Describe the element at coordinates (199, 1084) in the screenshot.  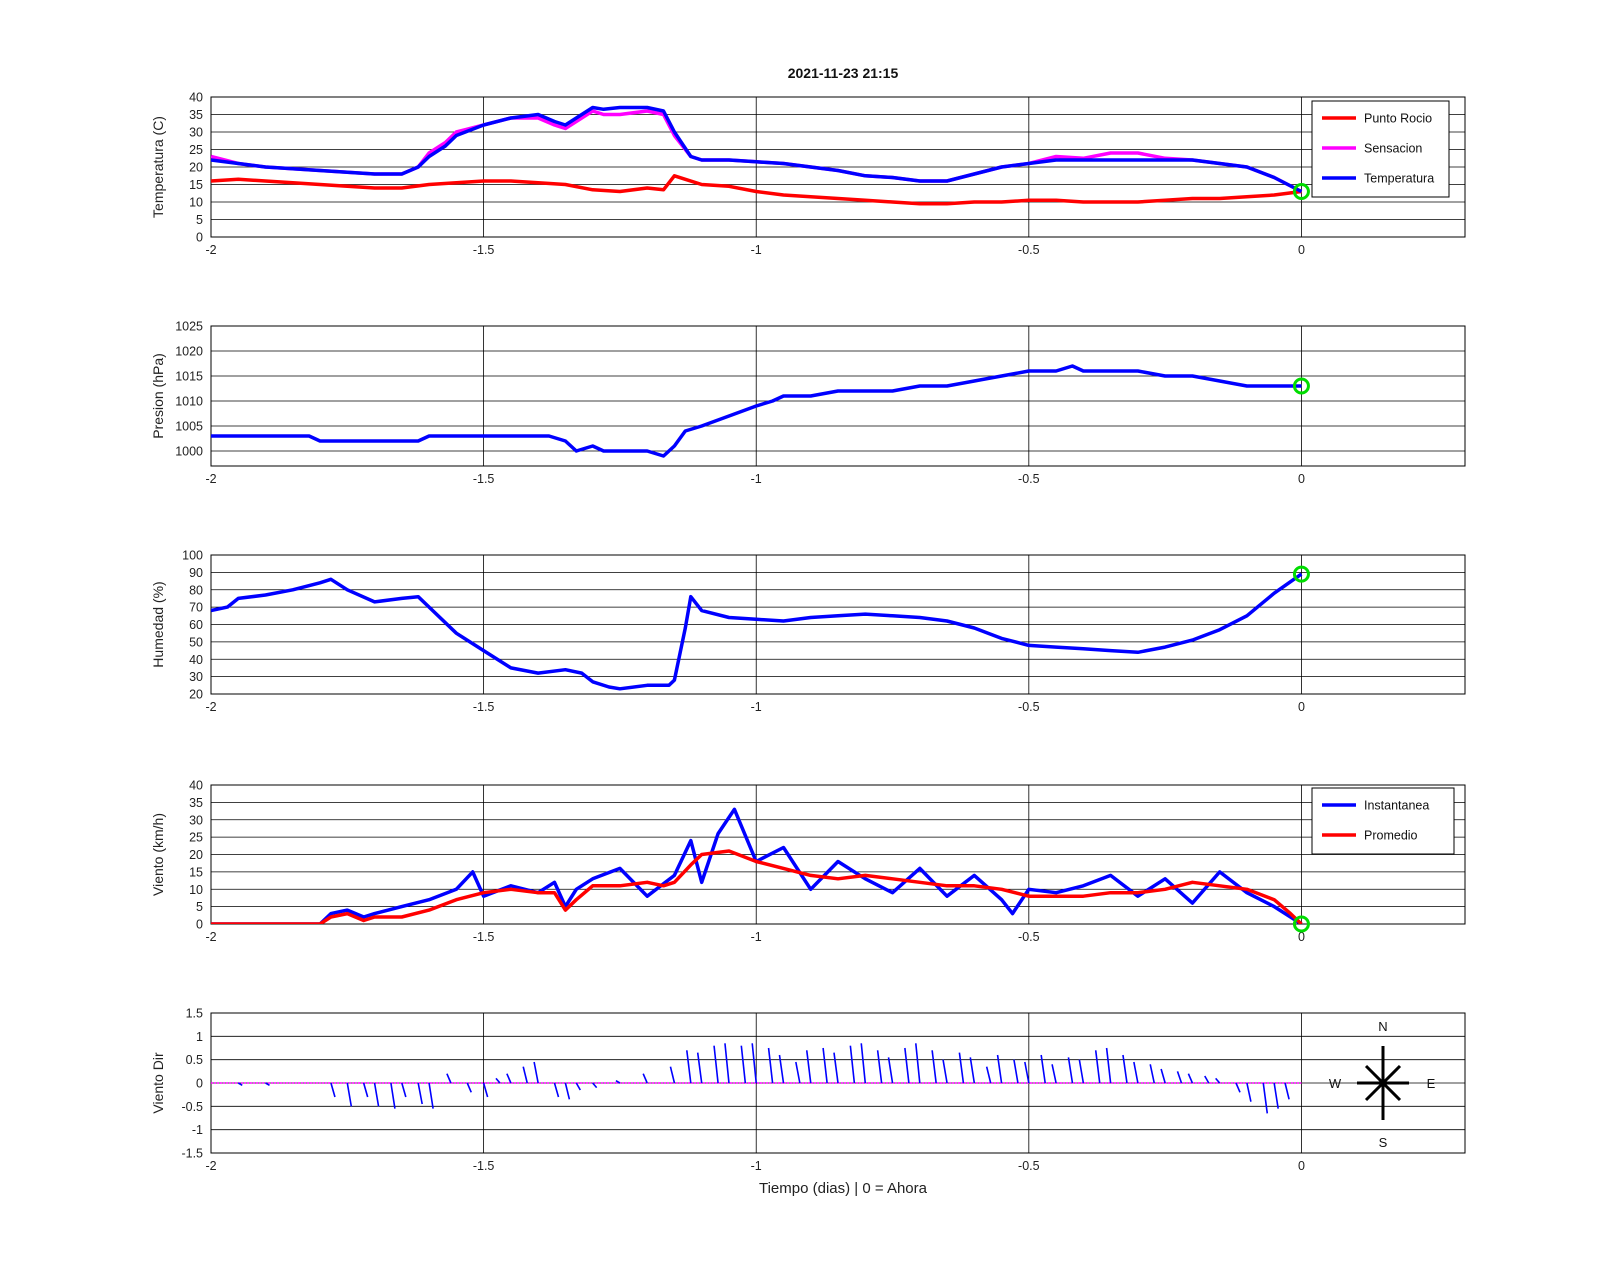
I see `y-tick-label: 0` at that location.